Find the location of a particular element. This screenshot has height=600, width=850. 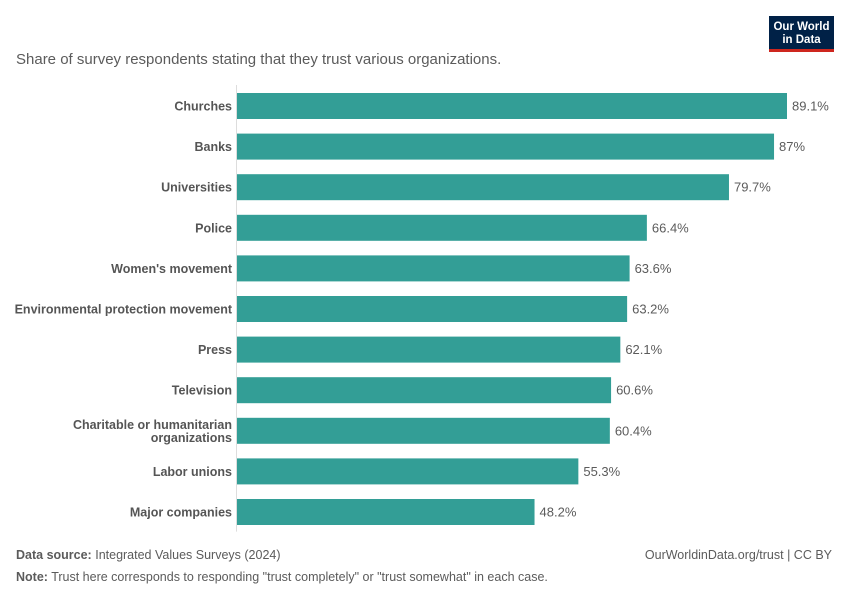

bar-value-label: 63.2% is located at coordinates (650, 309).